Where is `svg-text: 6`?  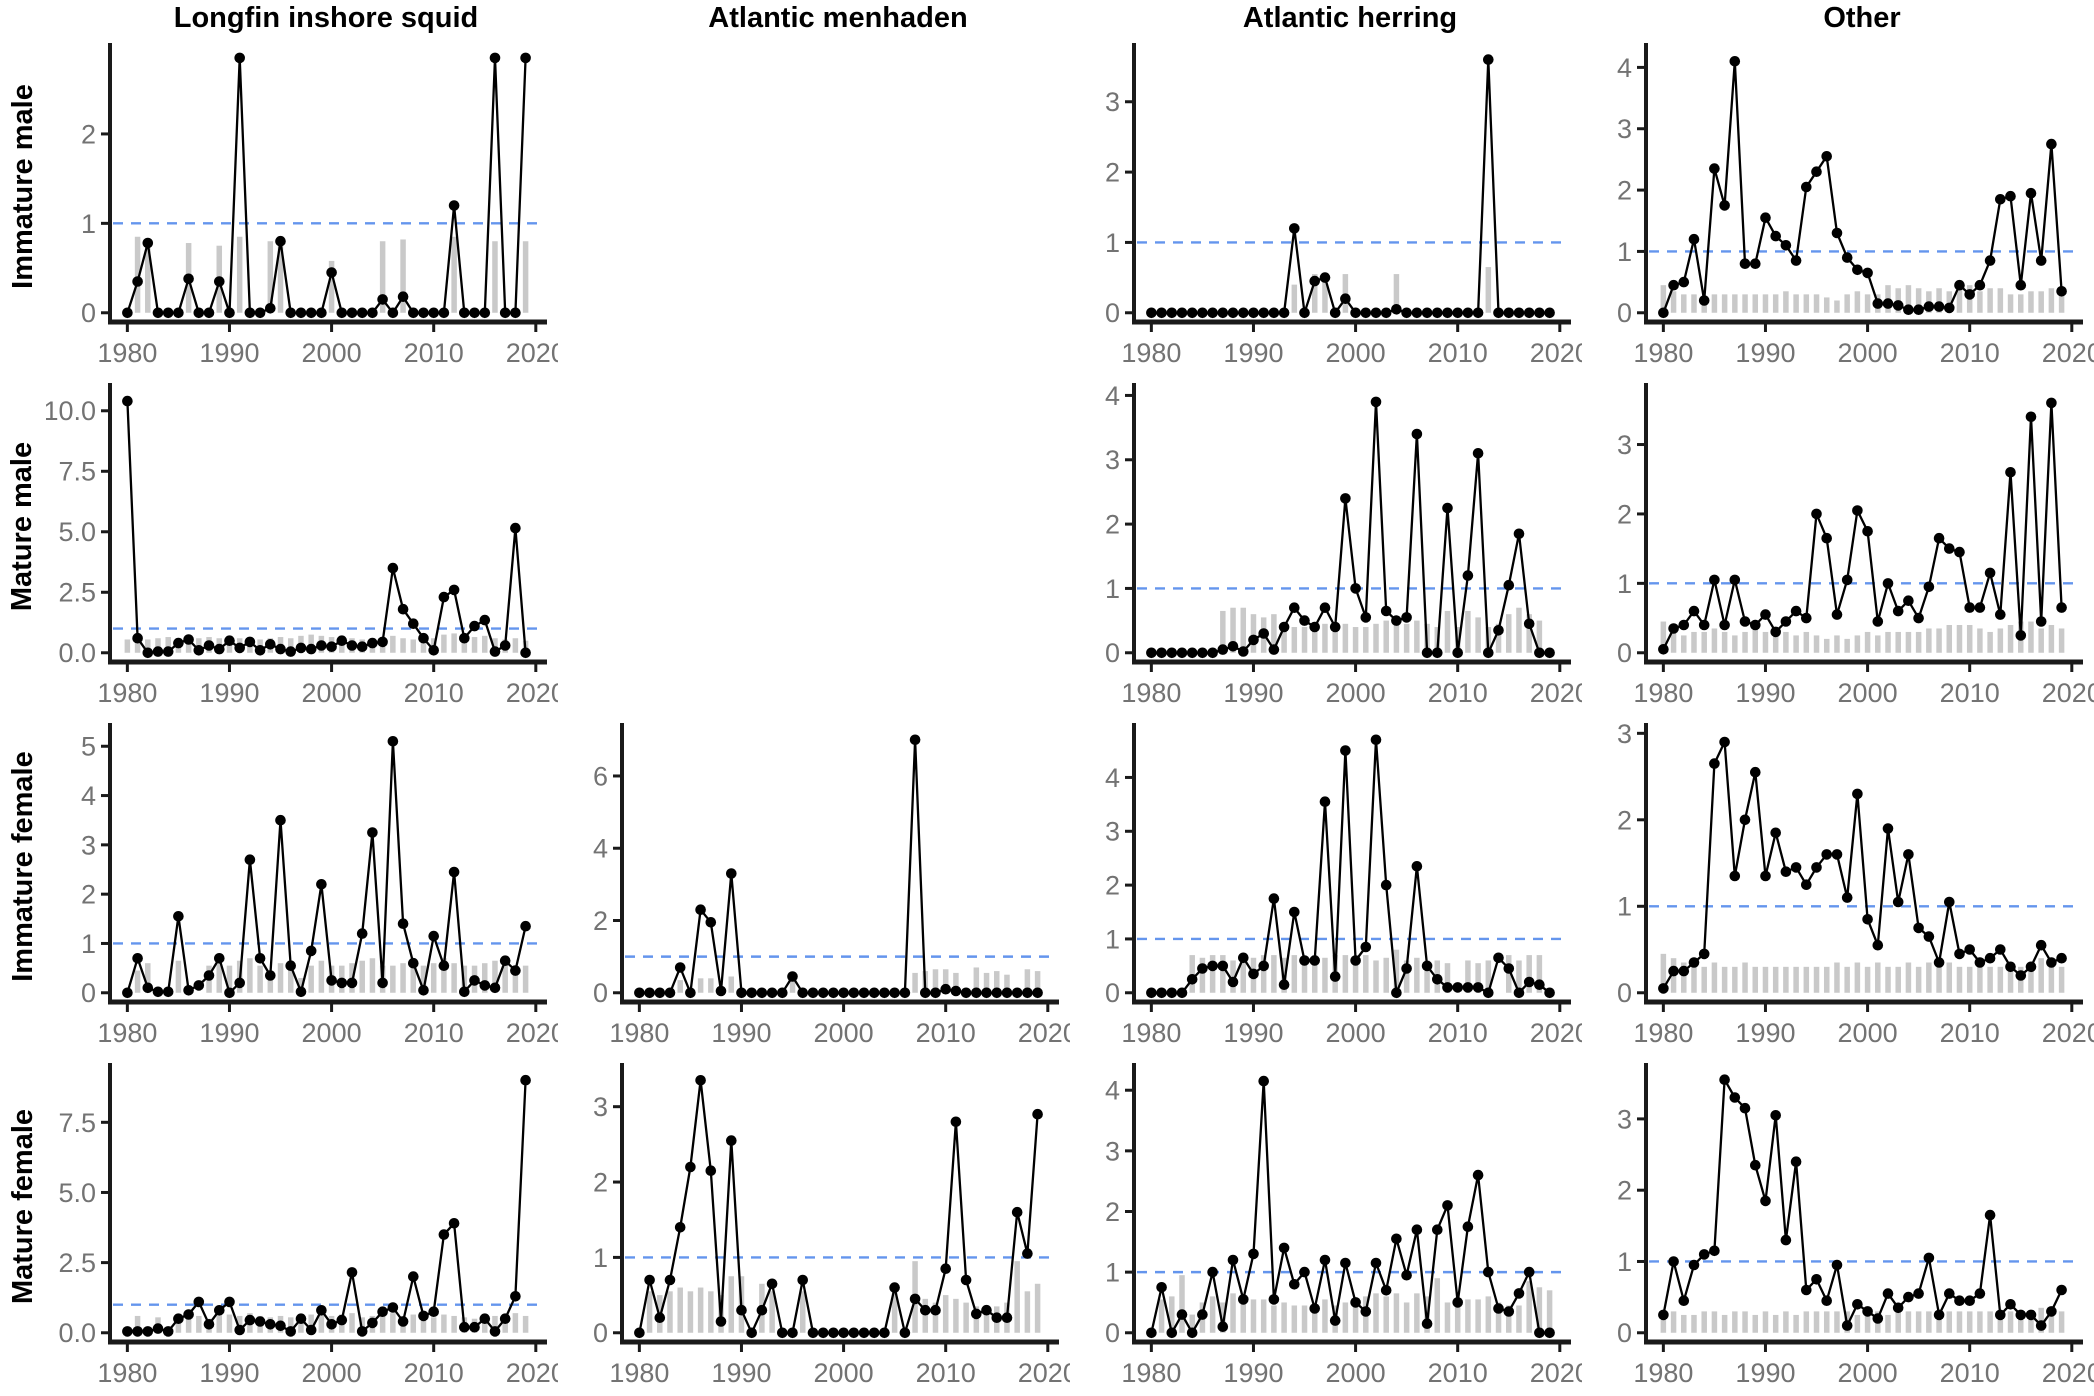
svg-text: 6 is located at coordinates (600, 776).